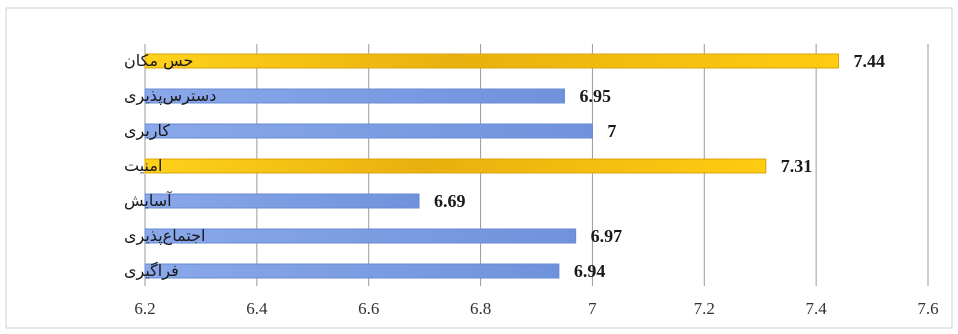  Describe the element at coordinates (165, 236) in the screenshot. I see `category-label: اجتماع‌پذیری` at that location.